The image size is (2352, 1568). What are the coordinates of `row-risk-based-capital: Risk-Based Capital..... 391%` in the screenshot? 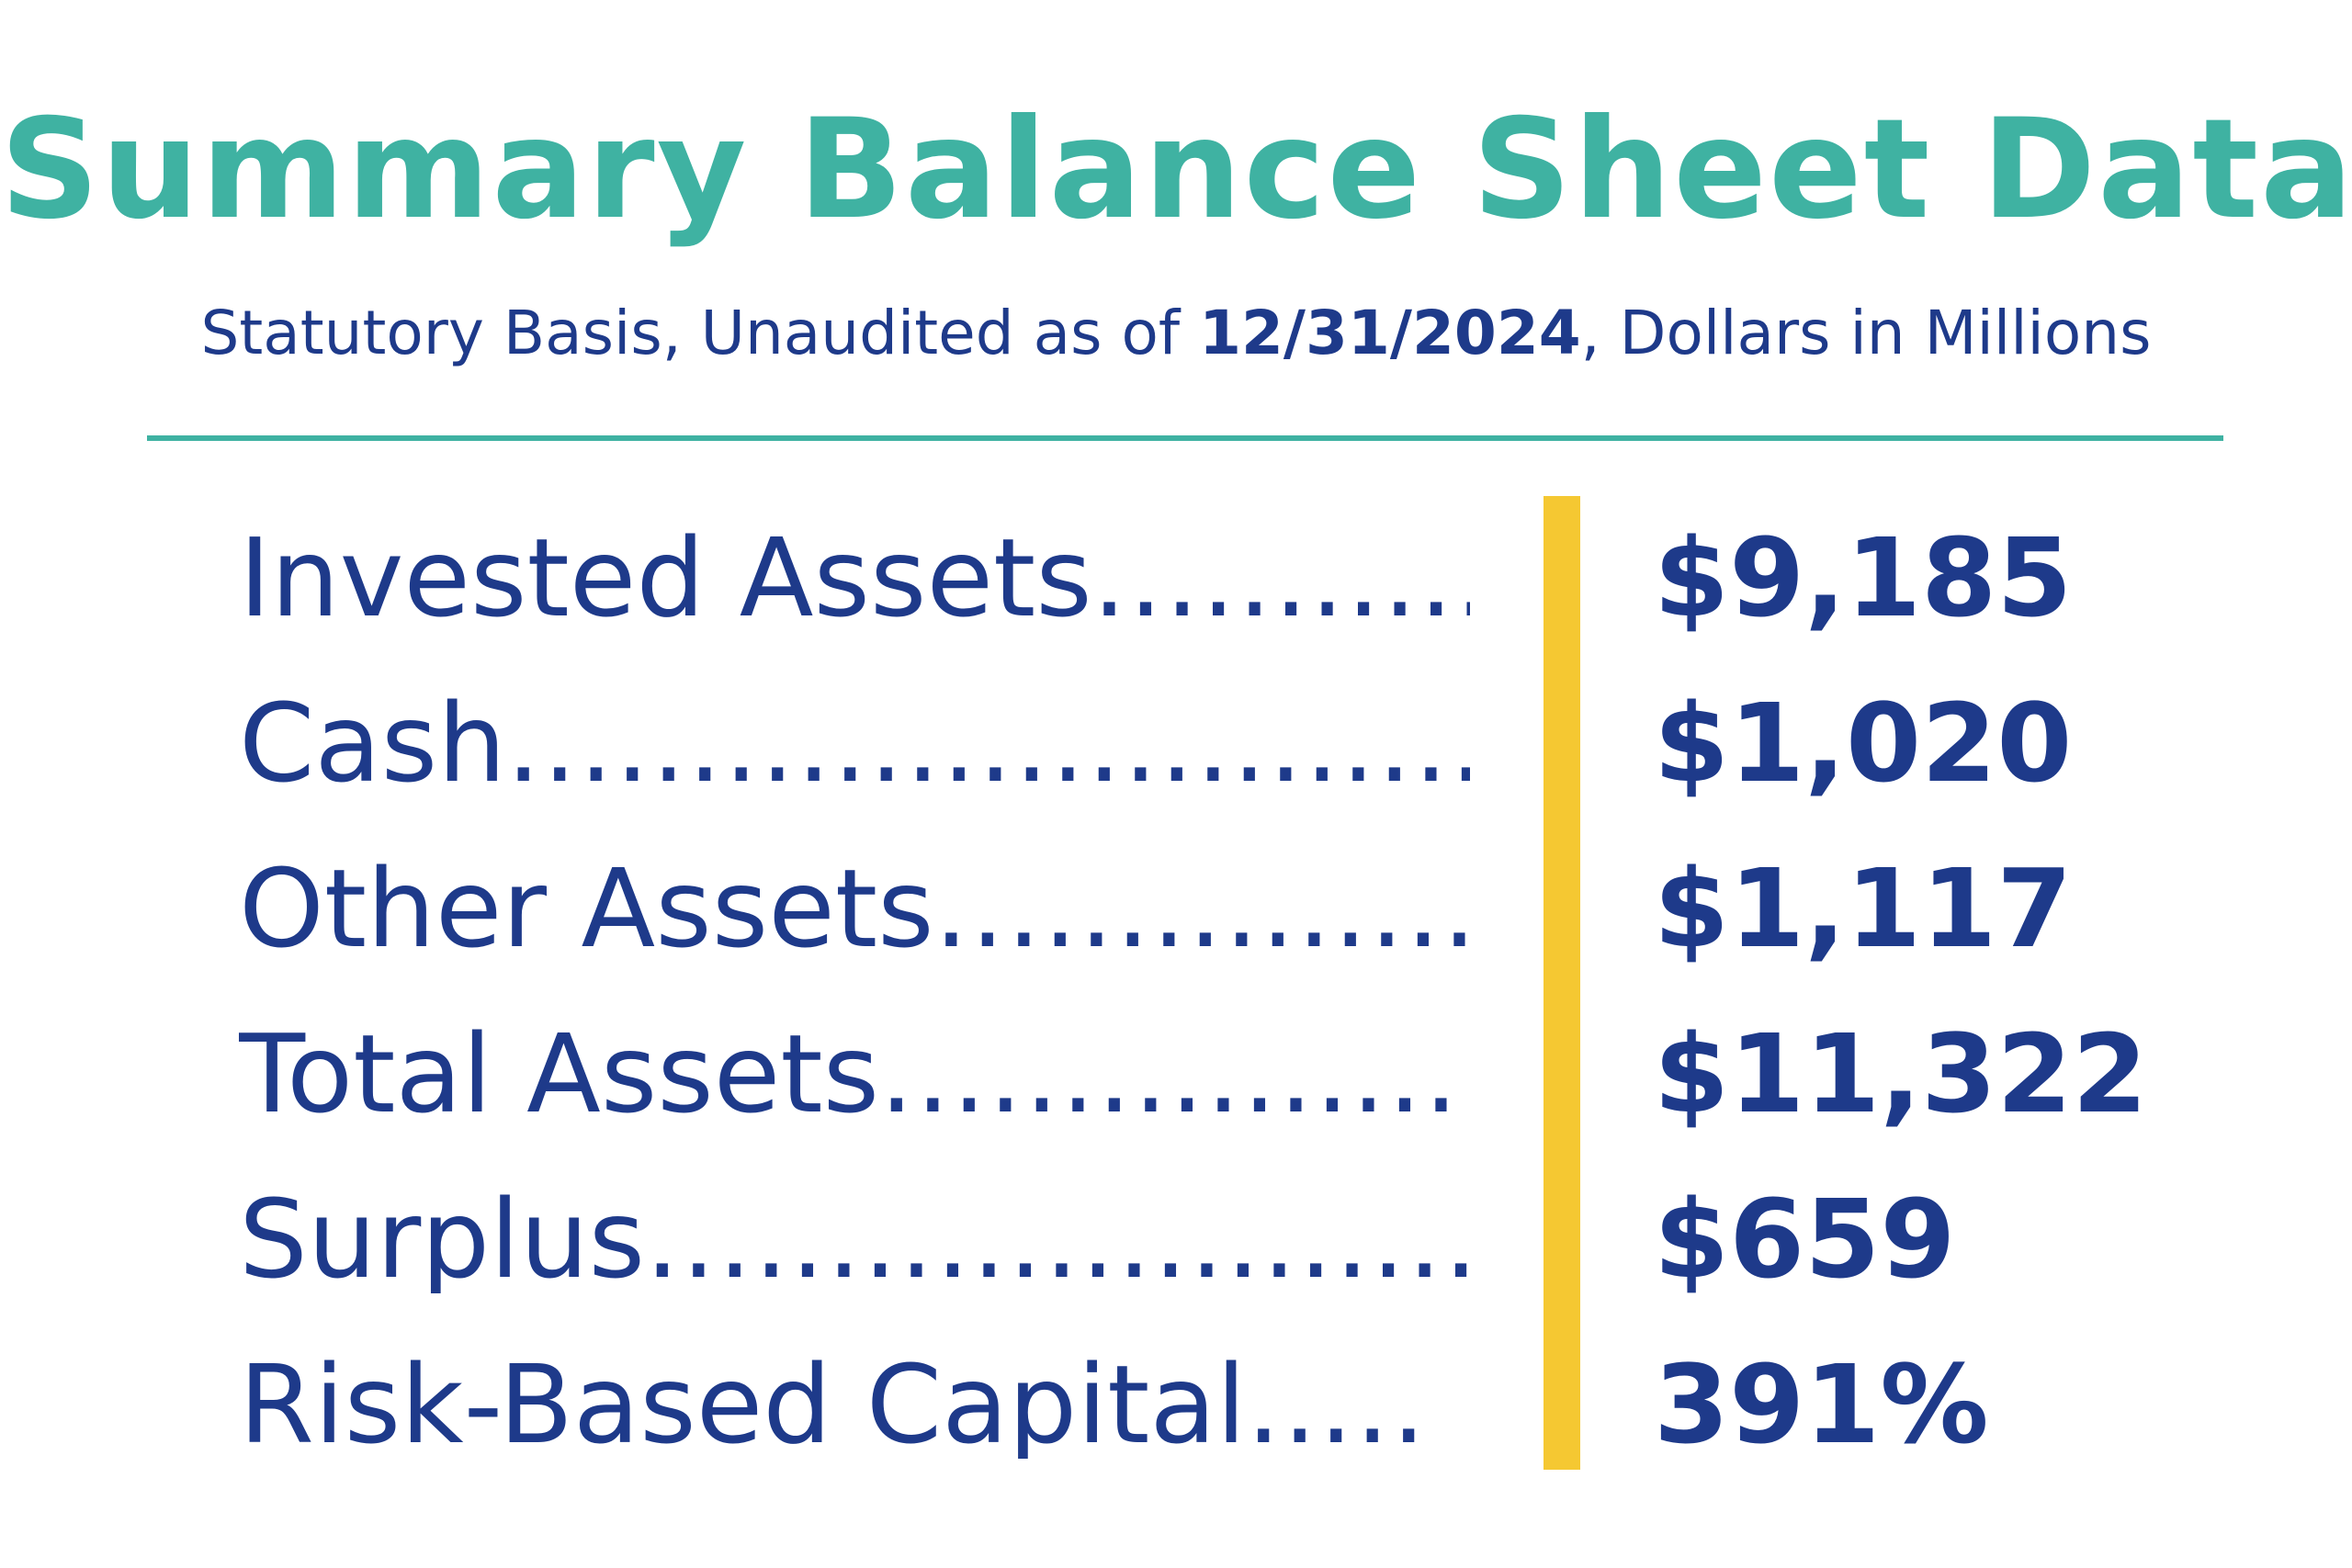 It's located at (1176, 1406).